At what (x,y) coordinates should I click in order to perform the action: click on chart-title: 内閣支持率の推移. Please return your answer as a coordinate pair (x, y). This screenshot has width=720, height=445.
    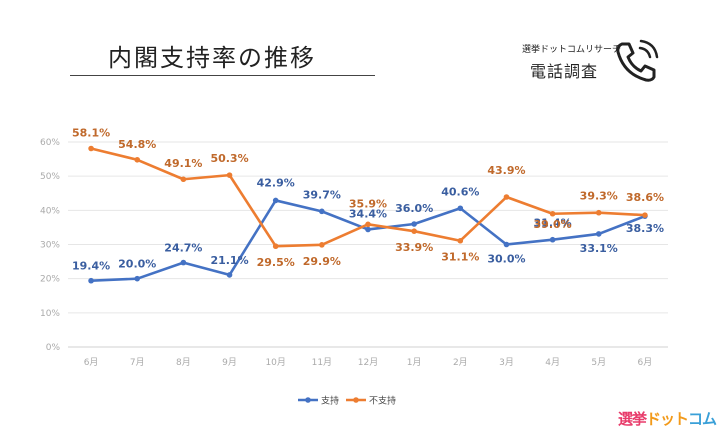
    Looking at the image, I should click on (212, 58).